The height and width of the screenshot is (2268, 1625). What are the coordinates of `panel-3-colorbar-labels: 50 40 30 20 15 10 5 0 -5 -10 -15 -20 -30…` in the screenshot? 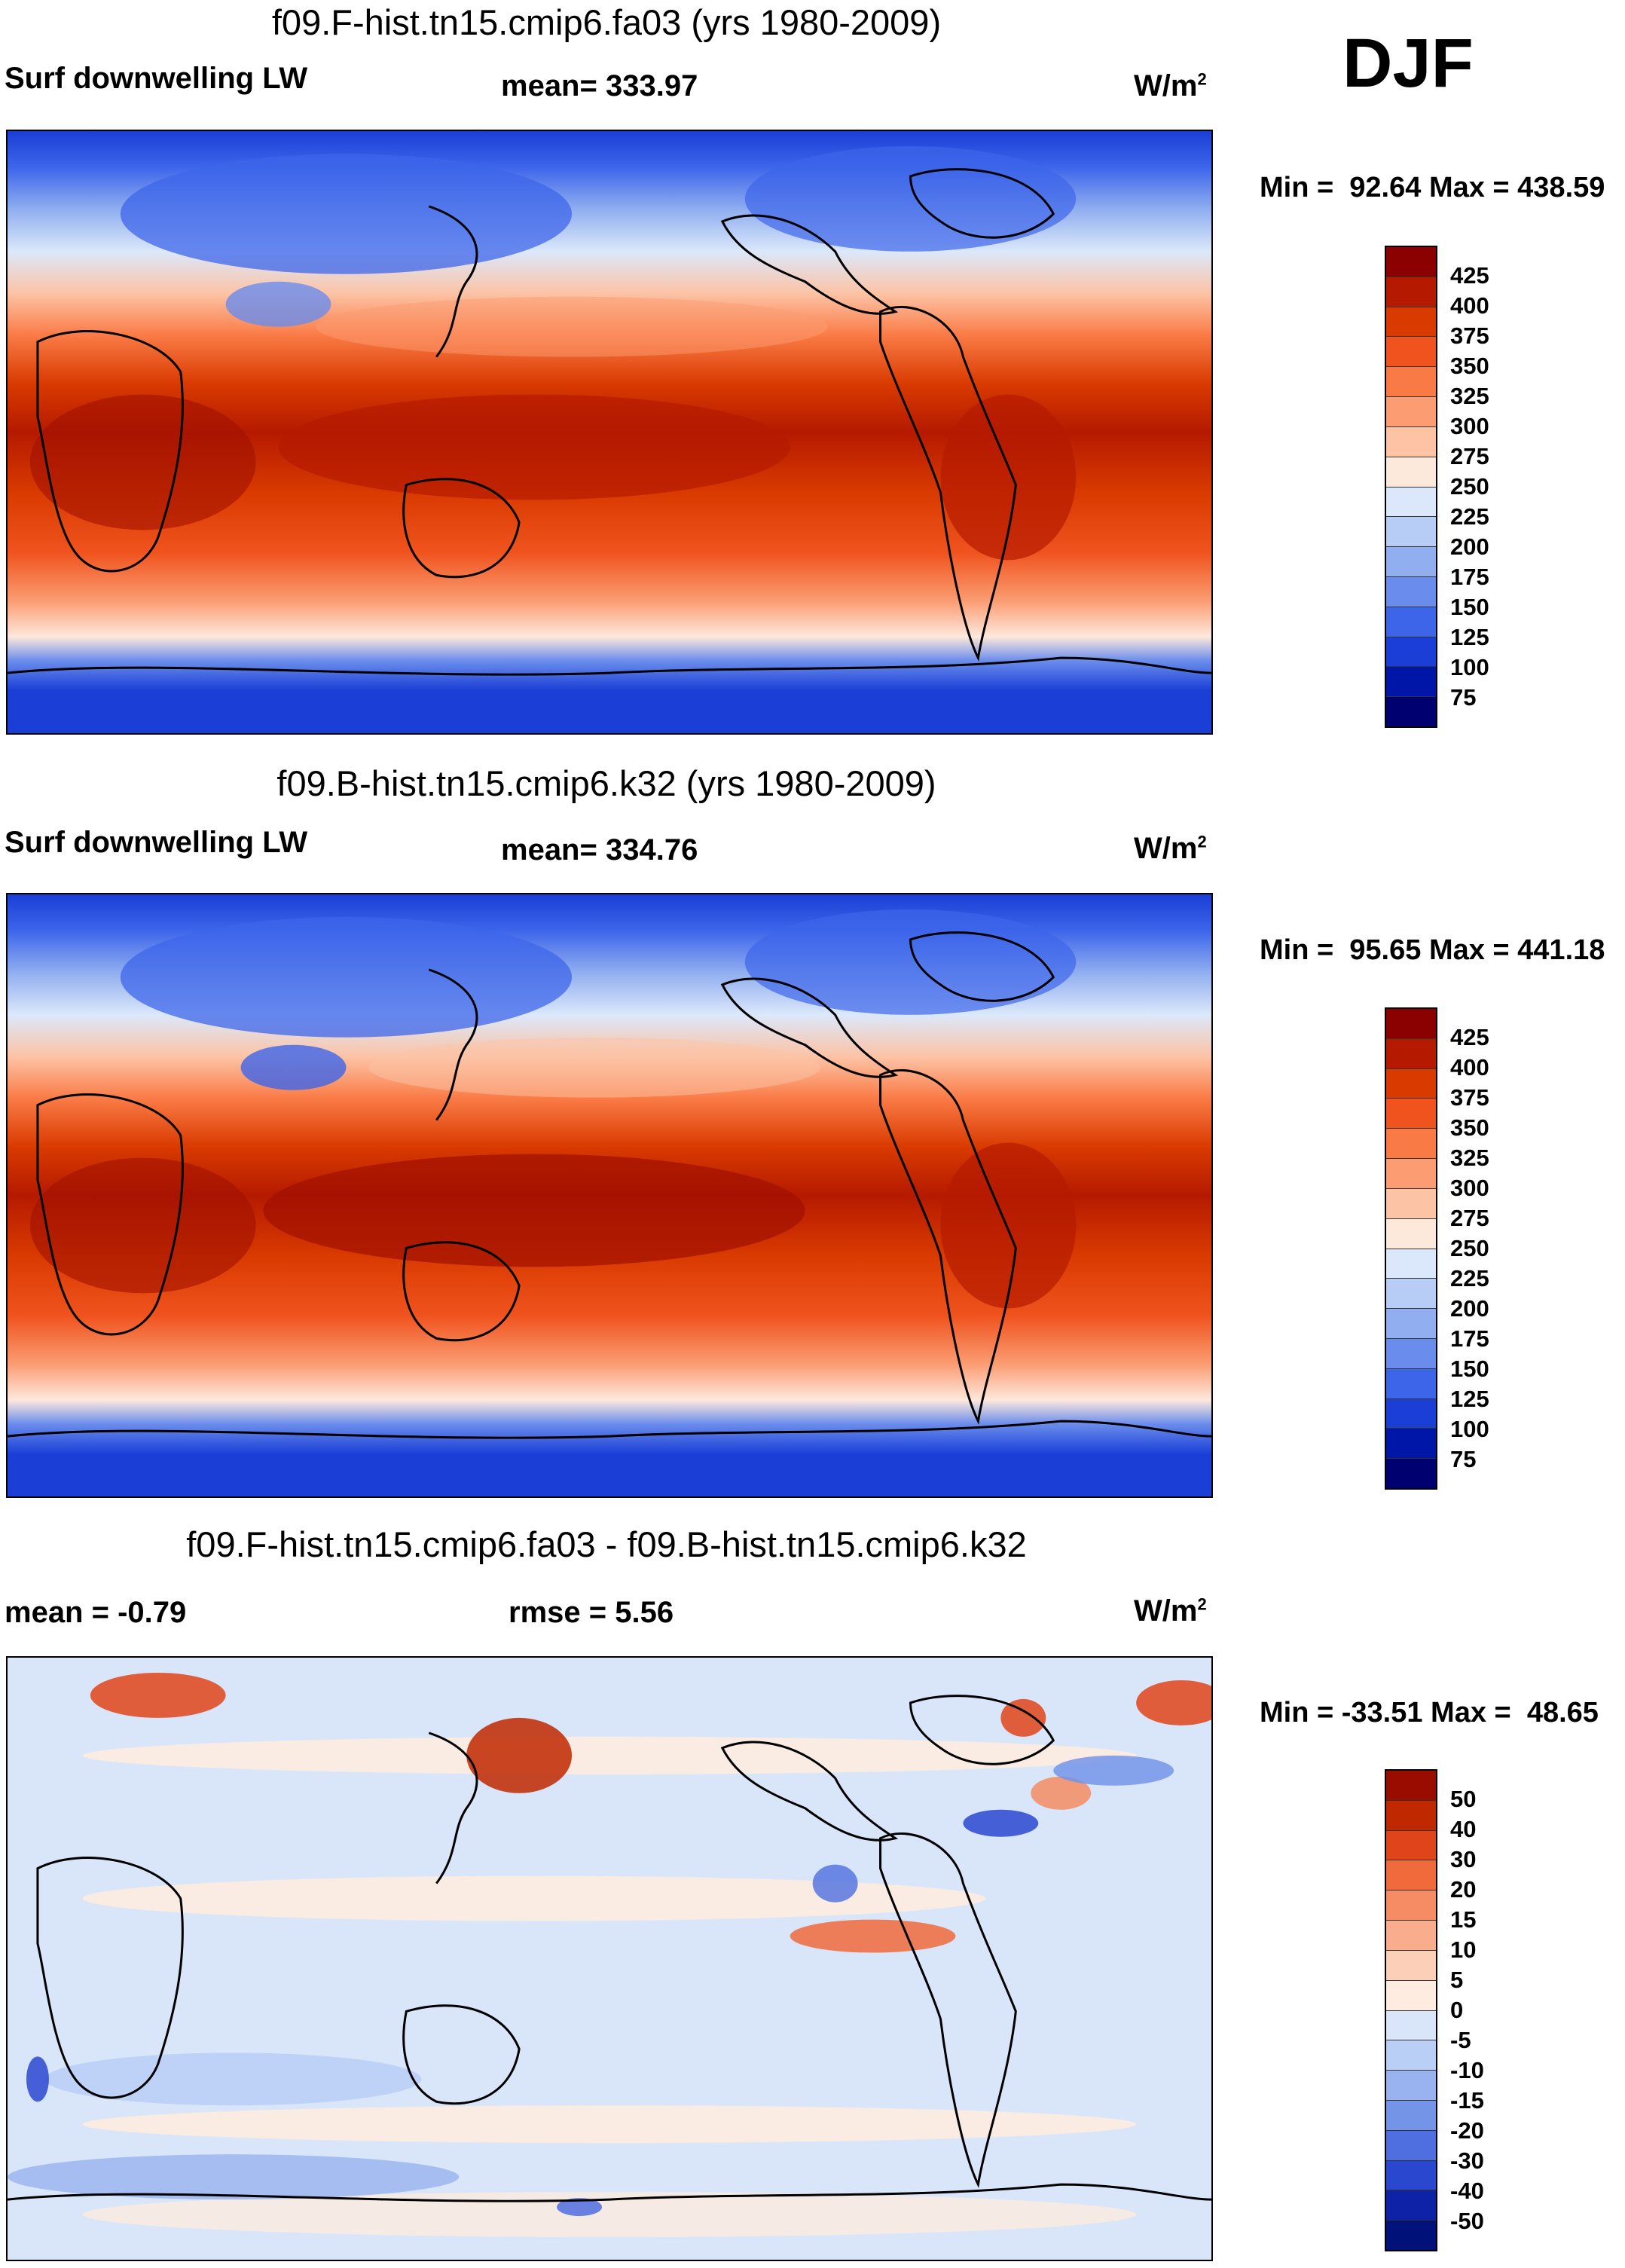 It's located at (1495, 2010).